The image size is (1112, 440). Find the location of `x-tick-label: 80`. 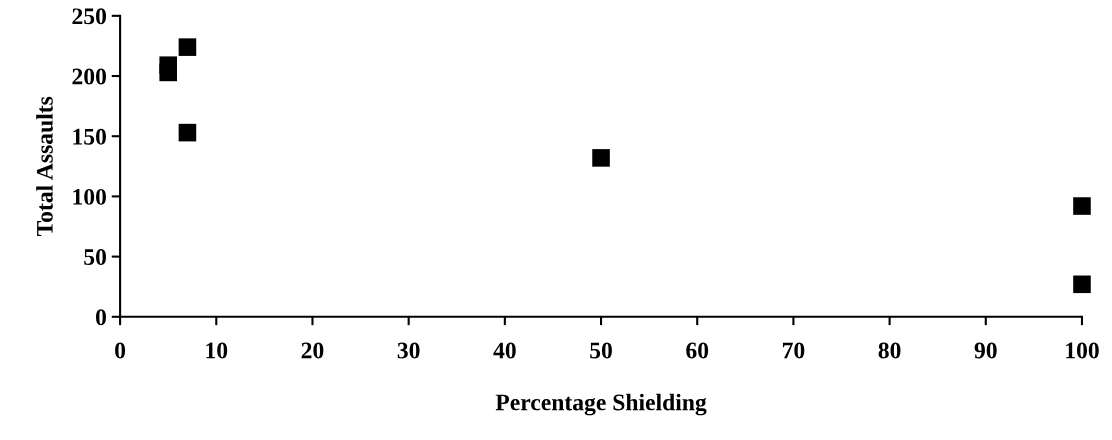

x-tick-label: 80 is located at coordinates (889, 350).